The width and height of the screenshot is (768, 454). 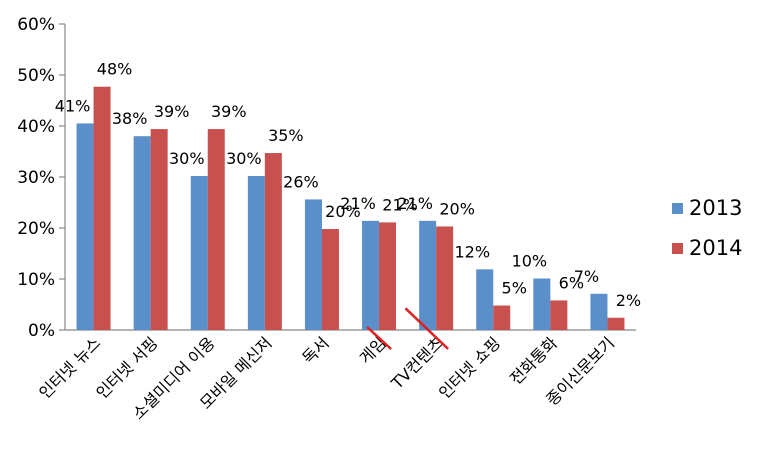 What do you see at coordinates (36, 25) in the screenshot?
I see `y-tick-label: 60%` at bounding box center [36, 25].